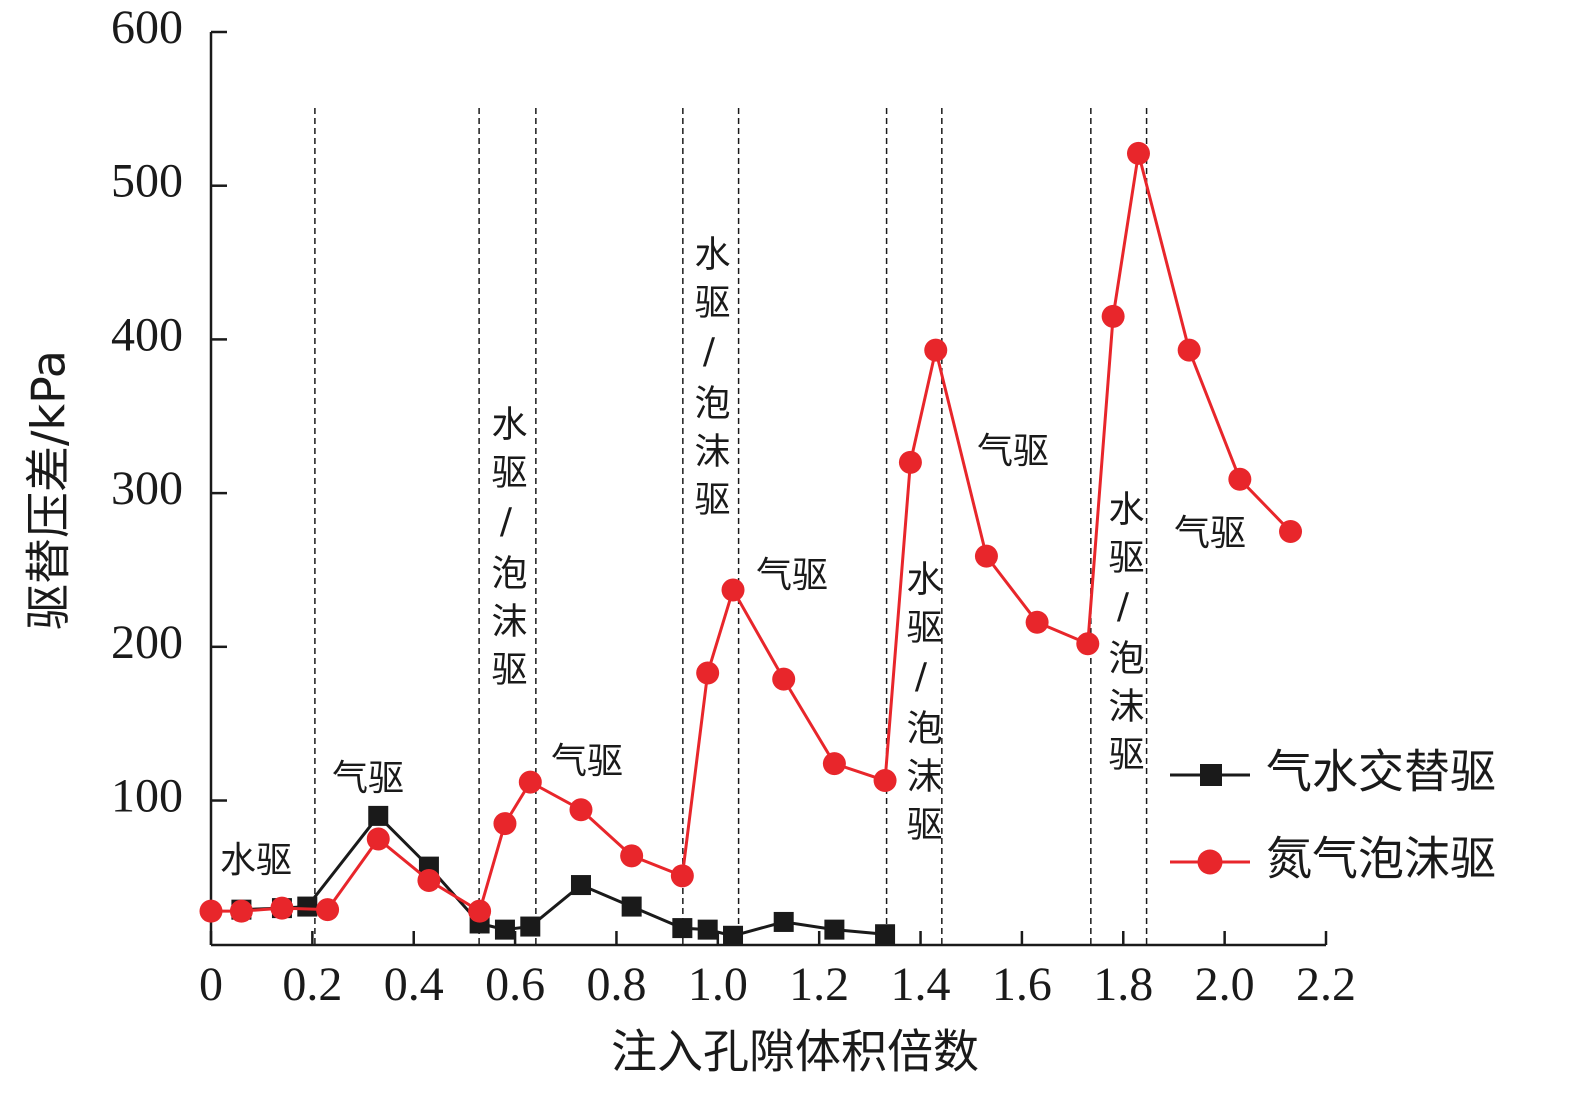 The image size is (1575, 1100). What do you see at coordinates (312, 984) in the screenshot?
I see `x-tick-label: 0.2` at bounding box center [312, 984].